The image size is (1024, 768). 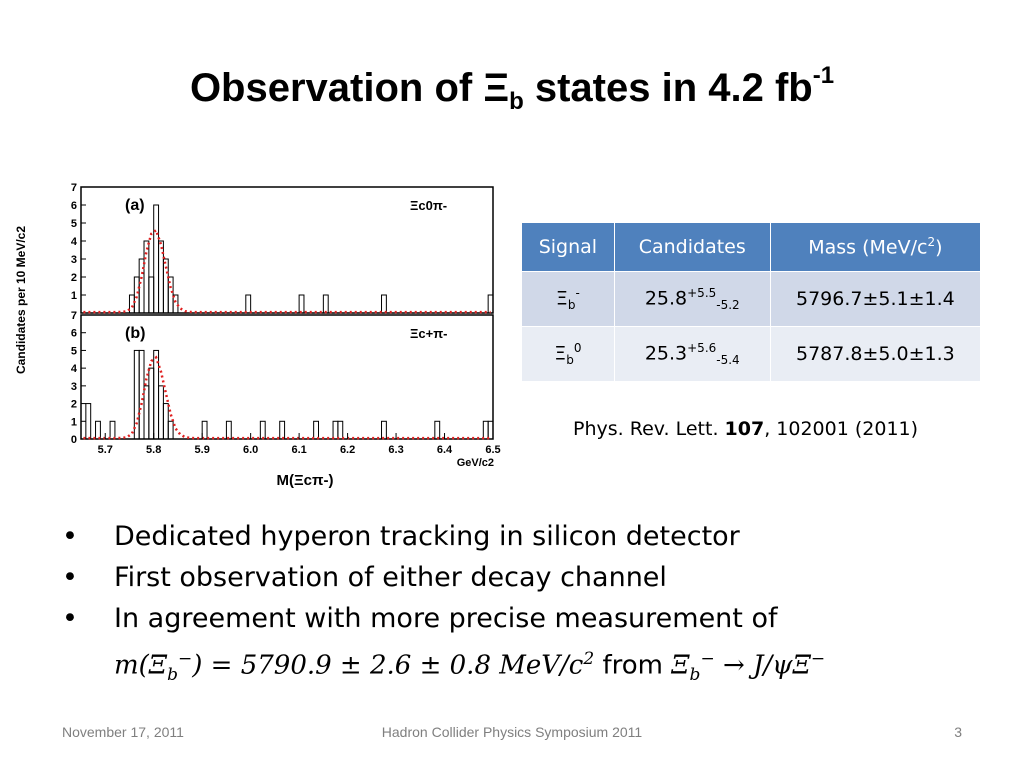 I want to click on panel-label: (b), so click(x=135, y=333).